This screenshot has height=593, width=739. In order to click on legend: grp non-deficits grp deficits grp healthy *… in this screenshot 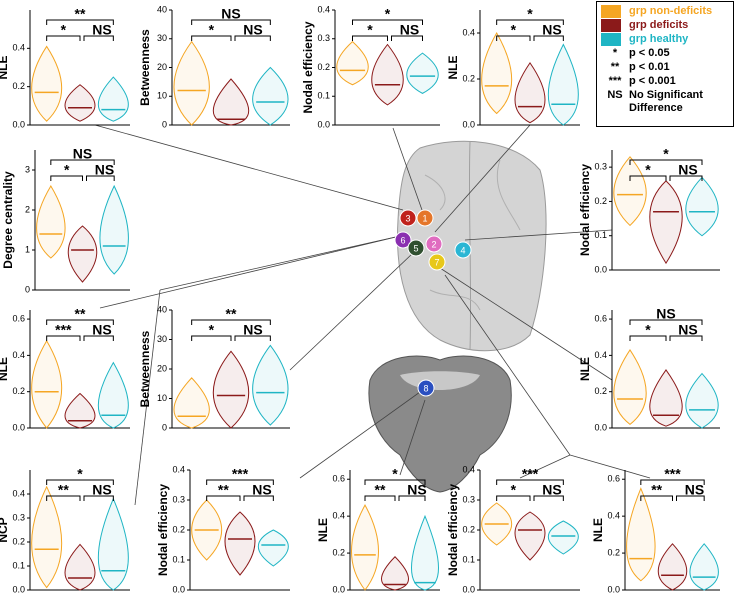, I will do `click(665, 64)`.